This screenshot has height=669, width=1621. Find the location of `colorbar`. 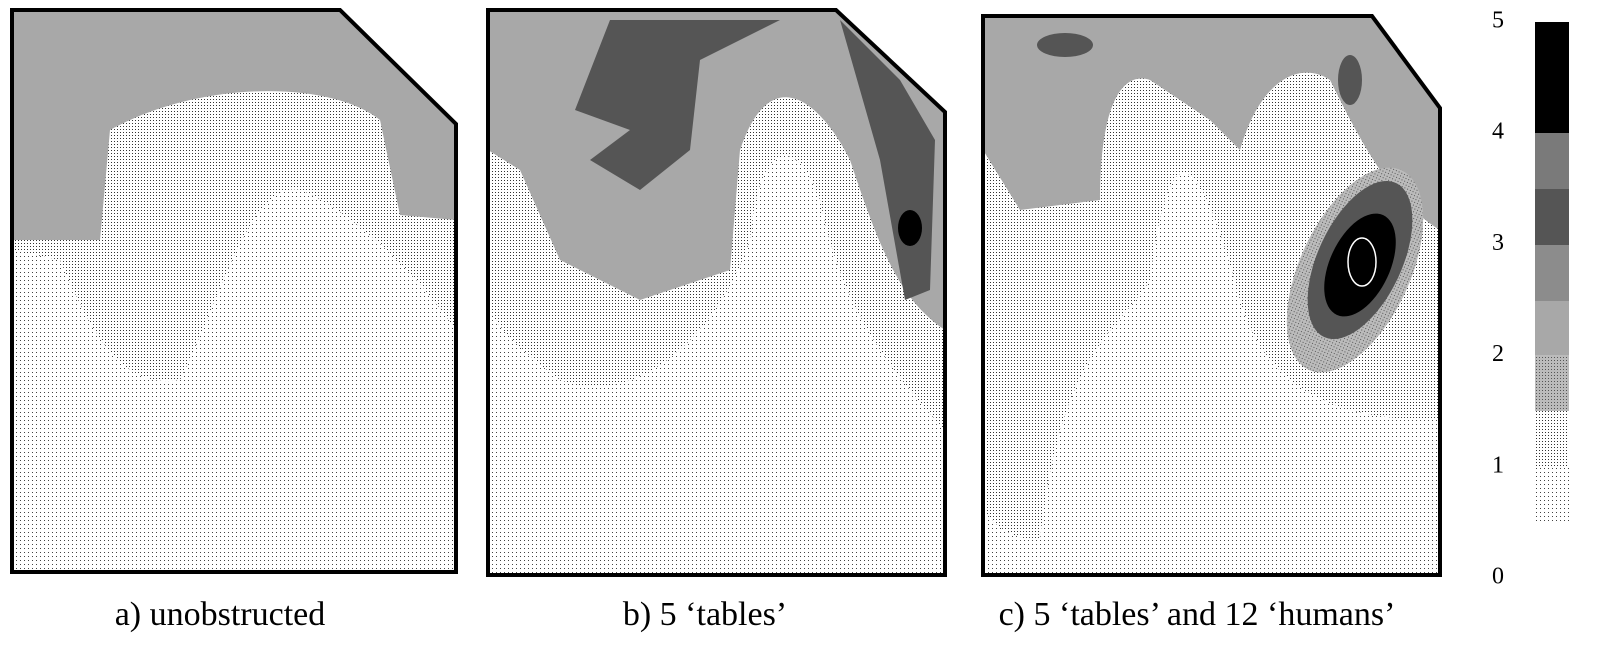

colorbar is located at coordinates (1552, 272).